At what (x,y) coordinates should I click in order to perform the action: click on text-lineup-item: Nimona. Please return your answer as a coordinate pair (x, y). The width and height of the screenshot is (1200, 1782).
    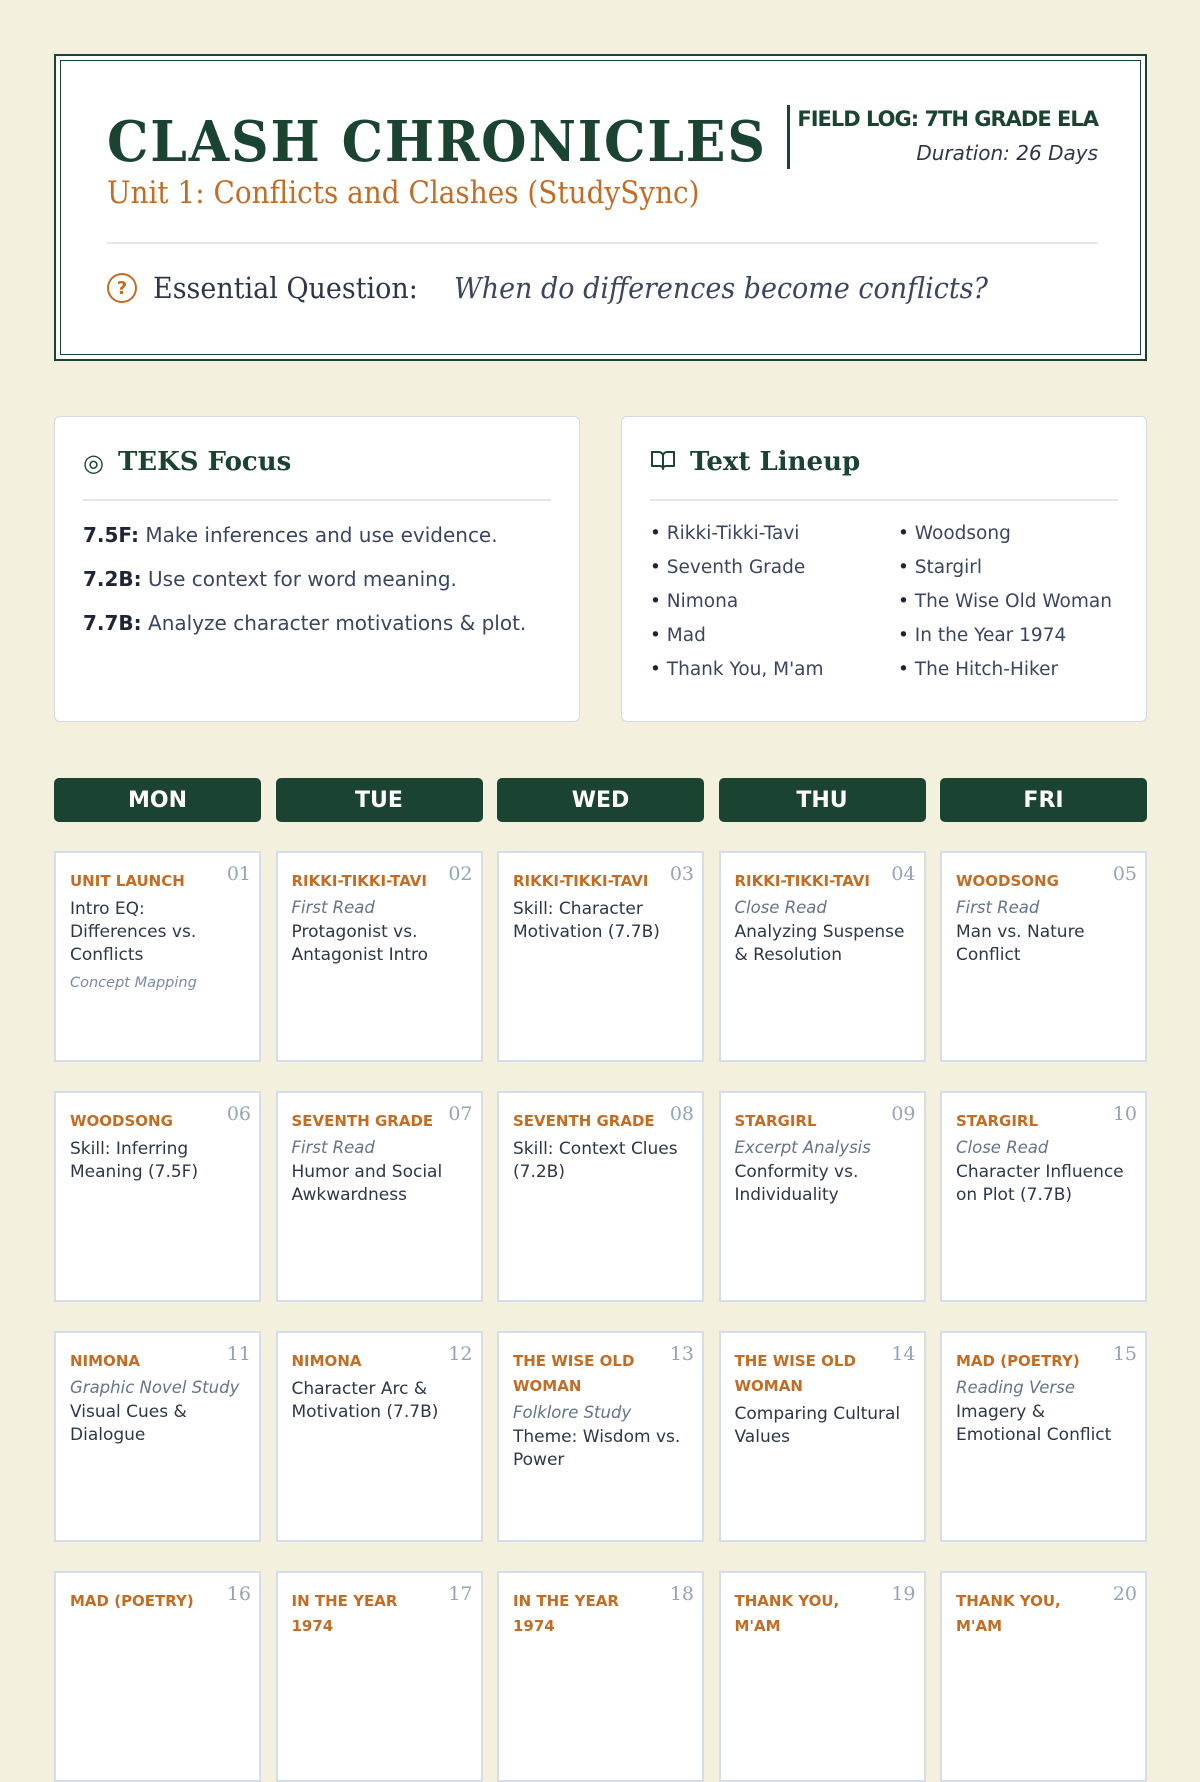
    Looking at the image, I should click on (774, 601).